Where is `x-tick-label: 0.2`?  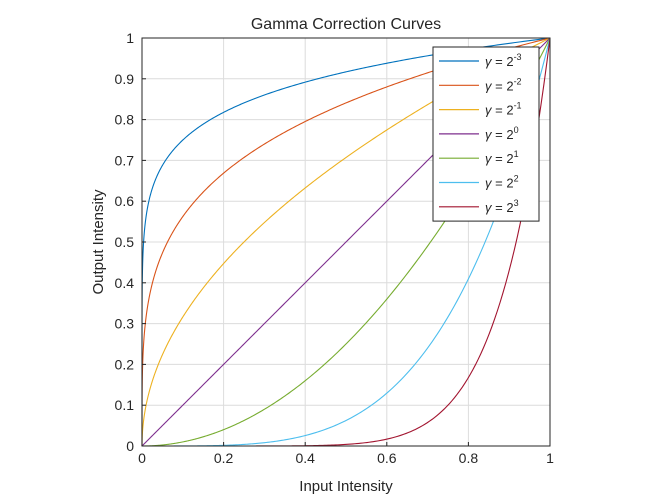 x-tick-label: 0.2 is located at coordinates (224, 458).